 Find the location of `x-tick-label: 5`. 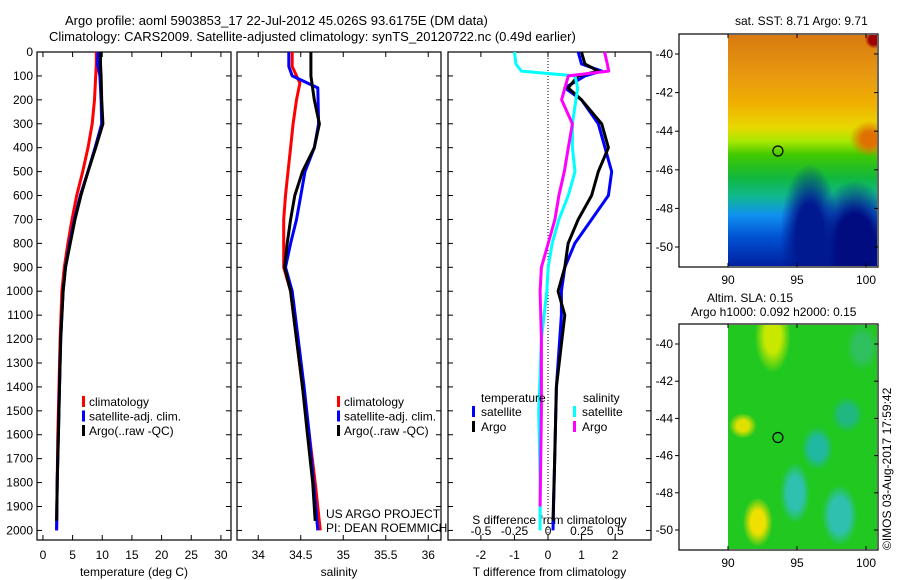

x-tick-label: 5 is located at coordinates (72, 555).